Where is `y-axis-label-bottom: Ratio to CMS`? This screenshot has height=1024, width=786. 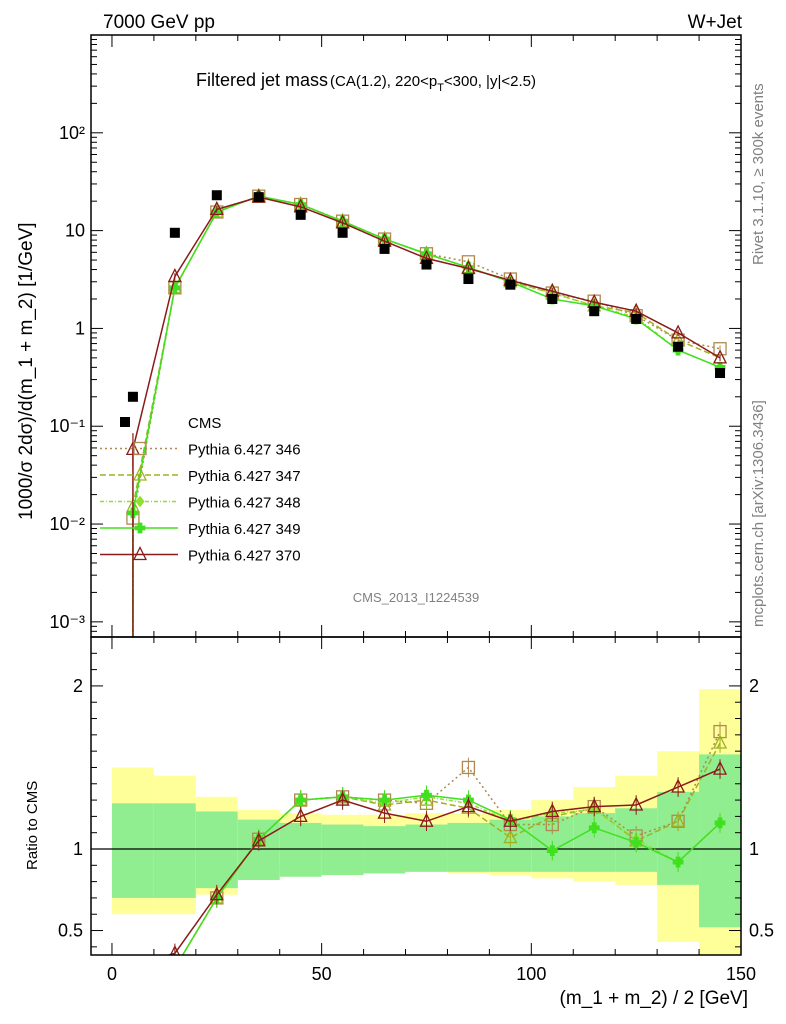 y-axis-label-bottom: Ratio to CMS is located at coordinates (32, 825).